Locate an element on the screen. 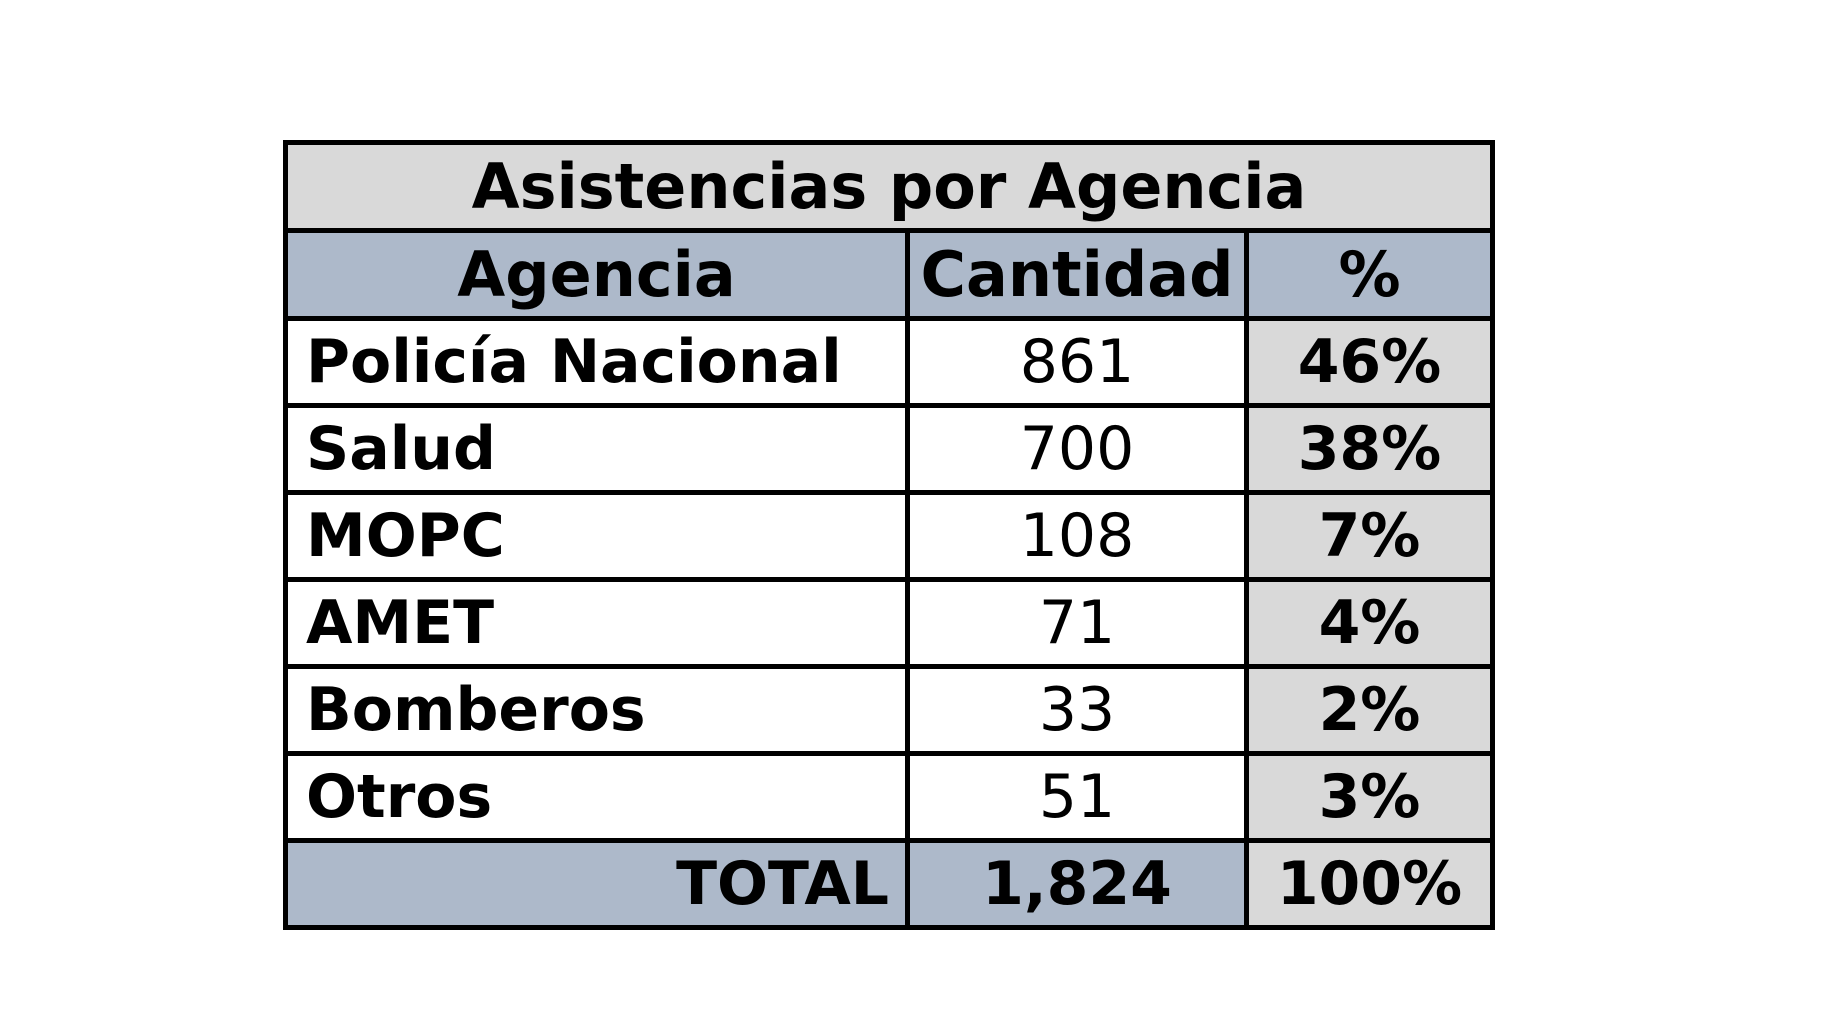 Image resolution: width=1838 pixels, height=1034 pixels. header-agencia: Agencia is located at coordinates (596, 274).